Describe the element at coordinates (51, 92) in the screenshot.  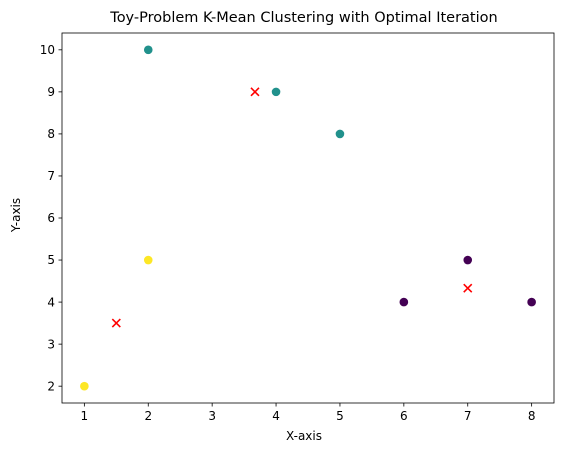
I see `y-tick-label: 9` at that location.